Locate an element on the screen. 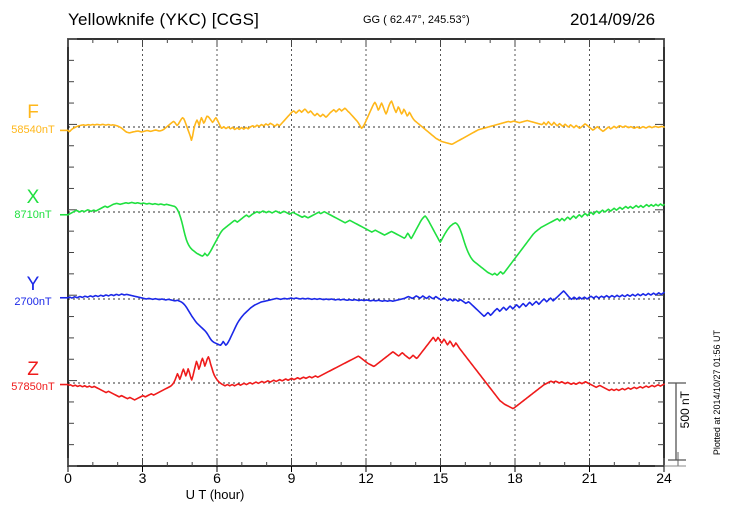 The width and height of the screenshot is (730, 520). component-symbol-y: Y is located at coordinates (33, 284).